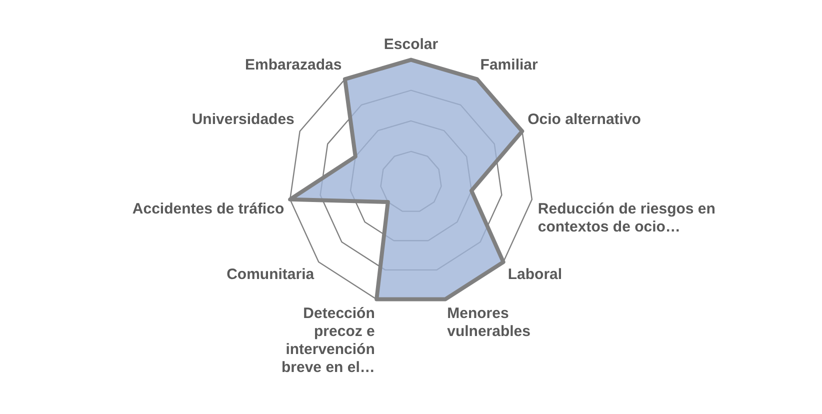 The image size is (822, 414). I want to click on spoke-label: Escolar, so click(411, 44).